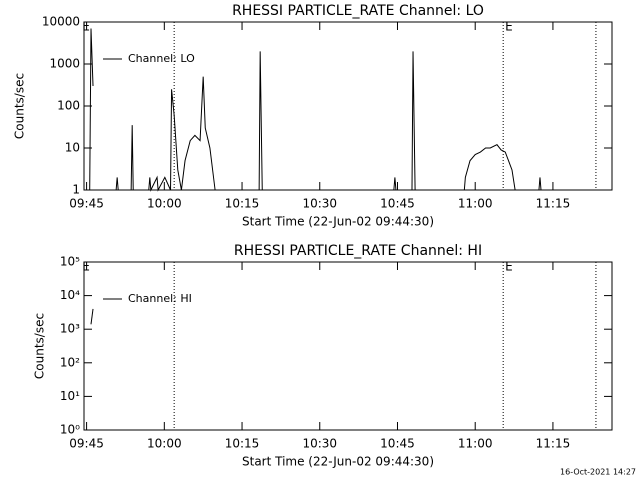 The width and height of the screenshot is (640, 480). Describe the element at coordinates (72, 148) in the screenshot. I see `y-tick-label: 10` at that location.